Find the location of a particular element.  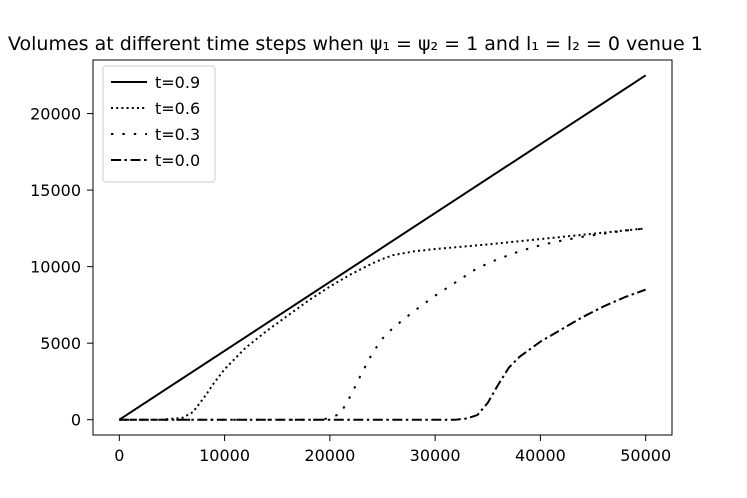

x-tick-label: 30000 is located at coordinates (435, 455).